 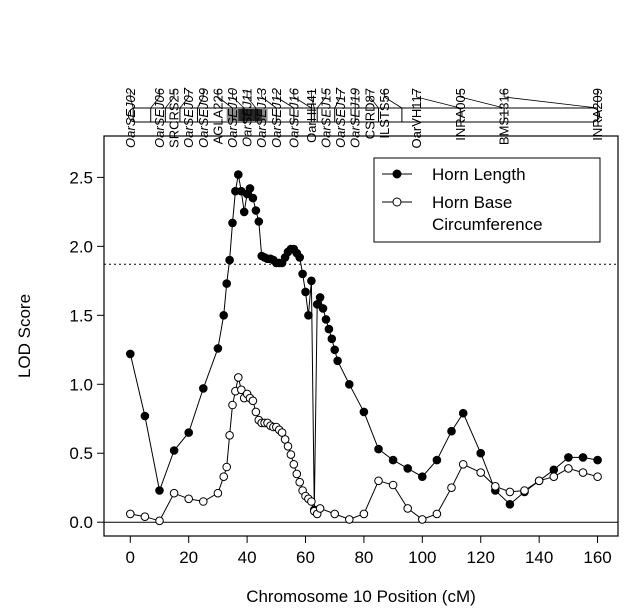 What do you see at coordinates (369, 113) in the screenshot?
I see `marker-label: CSRD87` at bounding box center [369, 113].